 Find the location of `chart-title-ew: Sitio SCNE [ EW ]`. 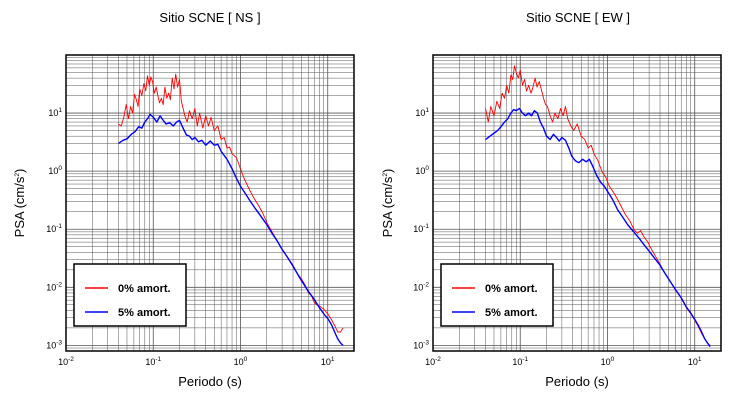

chart-title-ew: Sitio SCNE [ EW ] is located at coordinates (578, 17).